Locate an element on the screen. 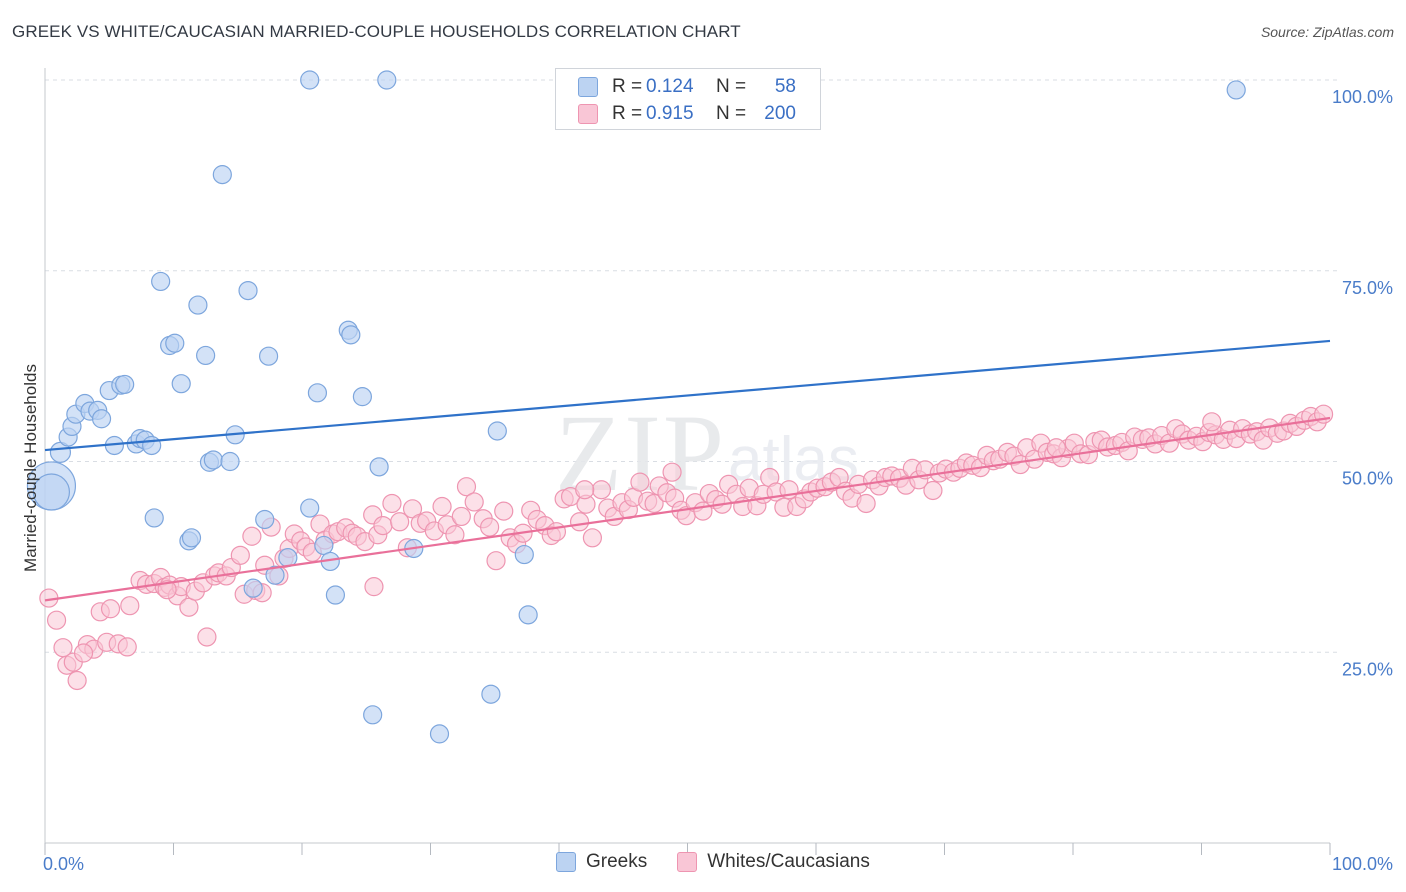  bottom-legend-label-whites: Whites/Caucasians is located at coordinates (788, 861).